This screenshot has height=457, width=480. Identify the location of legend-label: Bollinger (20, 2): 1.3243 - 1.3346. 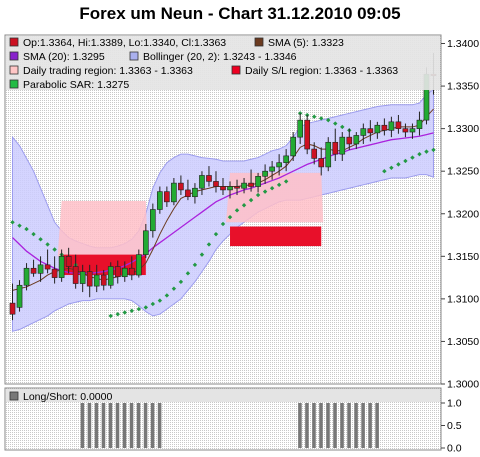
(220, 57).